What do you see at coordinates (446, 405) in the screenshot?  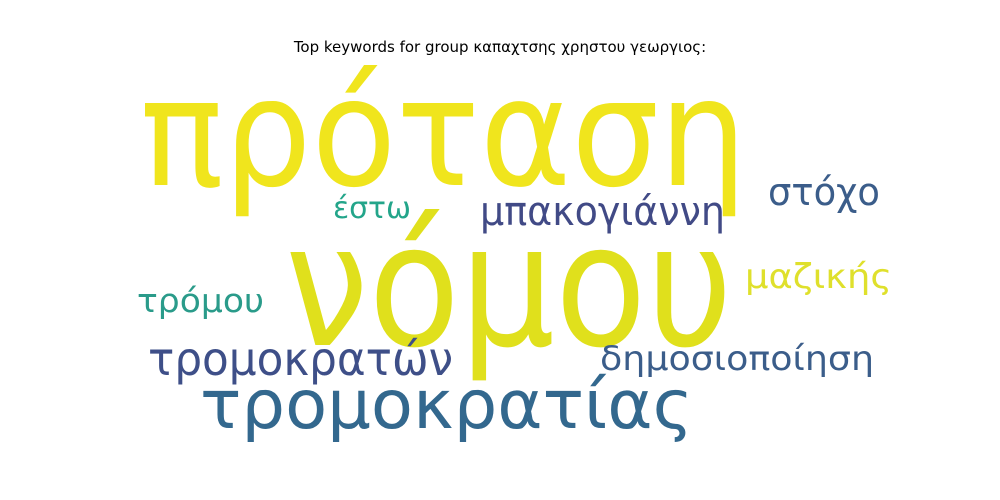 I see `word-3: τρομοκρατίας` at bounding box center [446, 405].